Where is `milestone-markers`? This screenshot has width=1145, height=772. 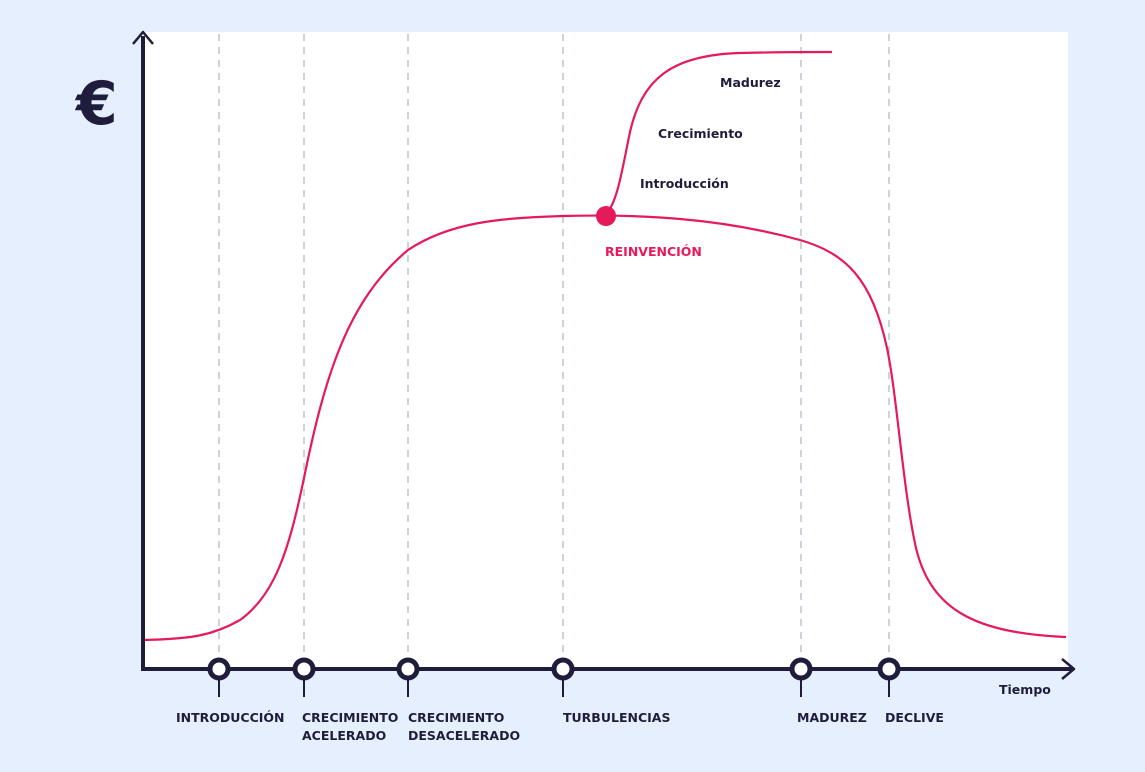
milestone-markers is located at coordinates (554, 677).